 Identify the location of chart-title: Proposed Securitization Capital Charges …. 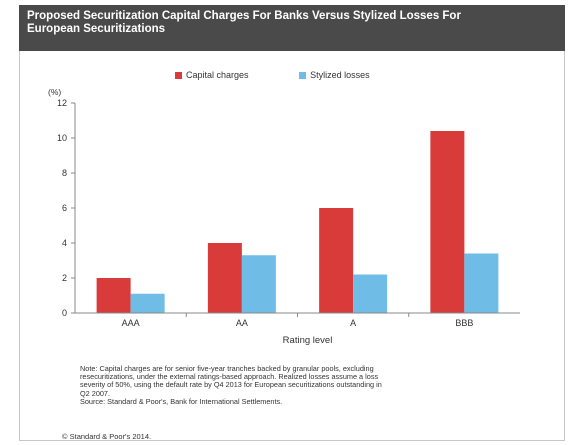
(292, 28).